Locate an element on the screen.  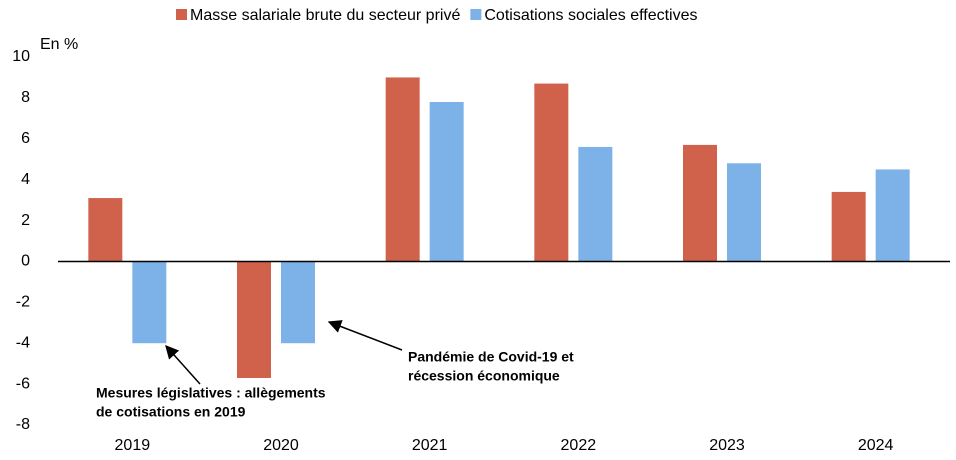
legend-label: Cotisations sociales effectives is located at coordinates (590, 15).